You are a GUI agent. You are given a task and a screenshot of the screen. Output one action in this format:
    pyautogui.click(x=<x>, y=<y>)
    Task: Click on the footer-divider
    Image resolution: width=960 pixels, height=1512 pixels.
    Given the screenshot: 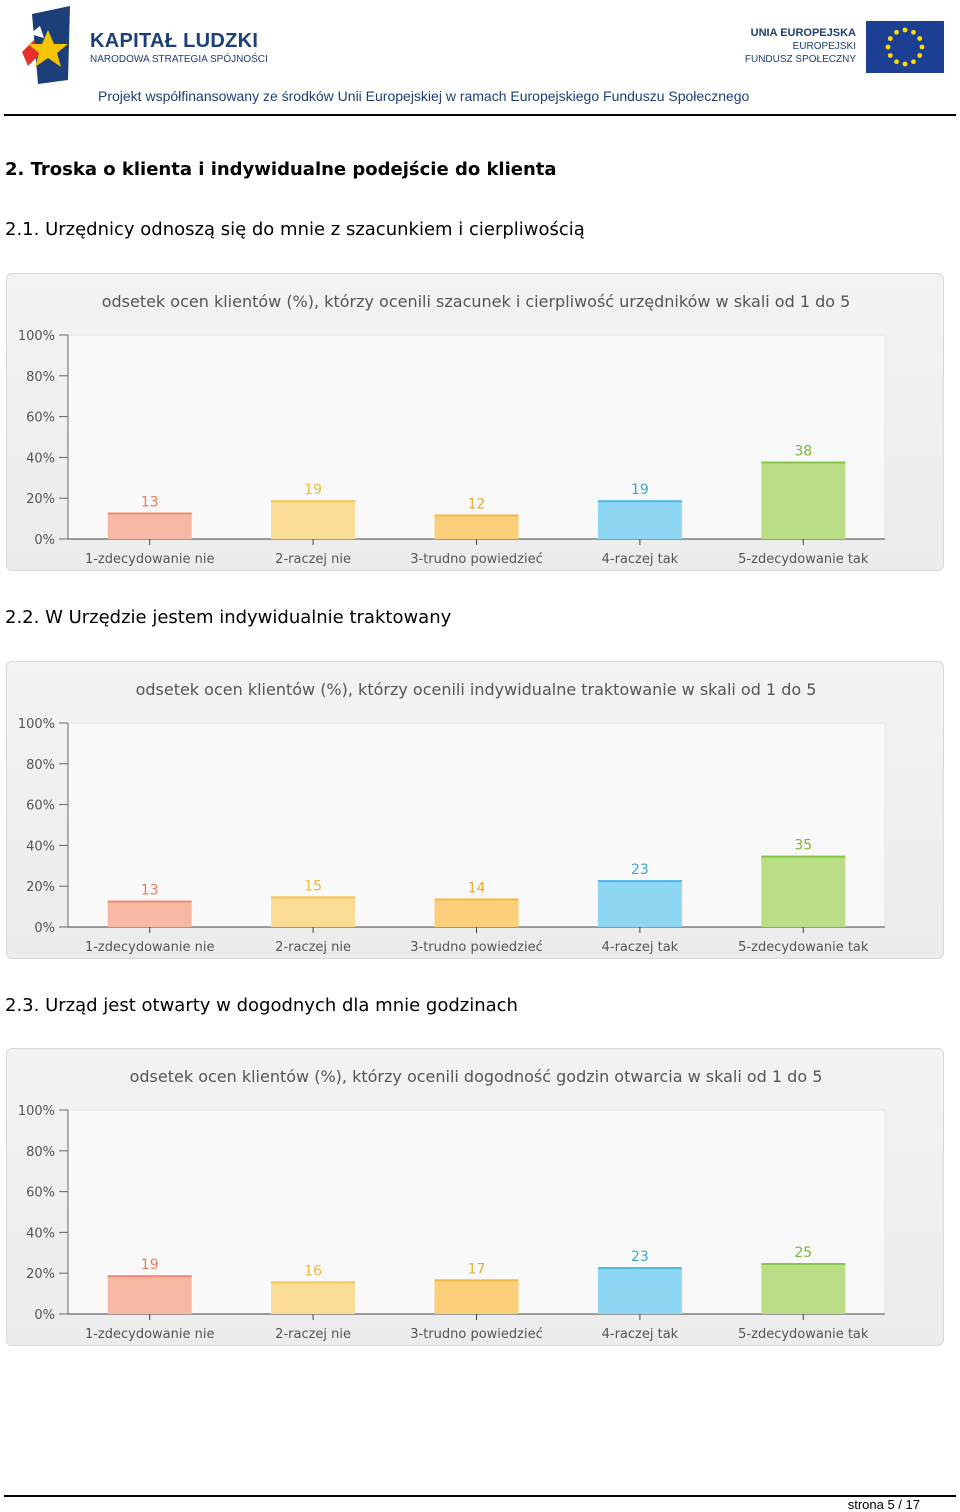 What is the action you would take?
    pyautogui.click(x=480, y=1496)
    